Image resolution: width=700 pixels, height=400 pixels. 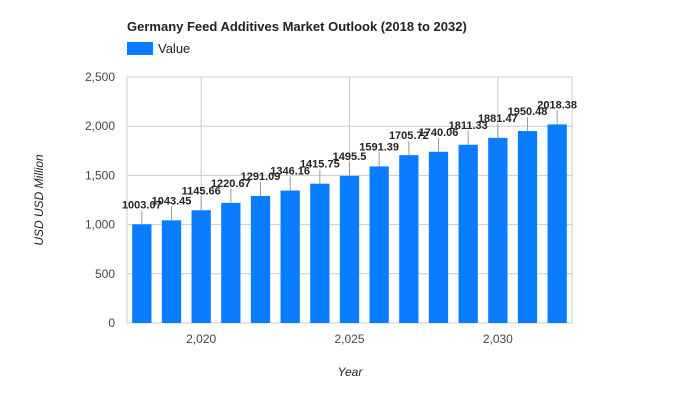 I want to click on y-tick-label: 2,500, so click(x=100, y=77).